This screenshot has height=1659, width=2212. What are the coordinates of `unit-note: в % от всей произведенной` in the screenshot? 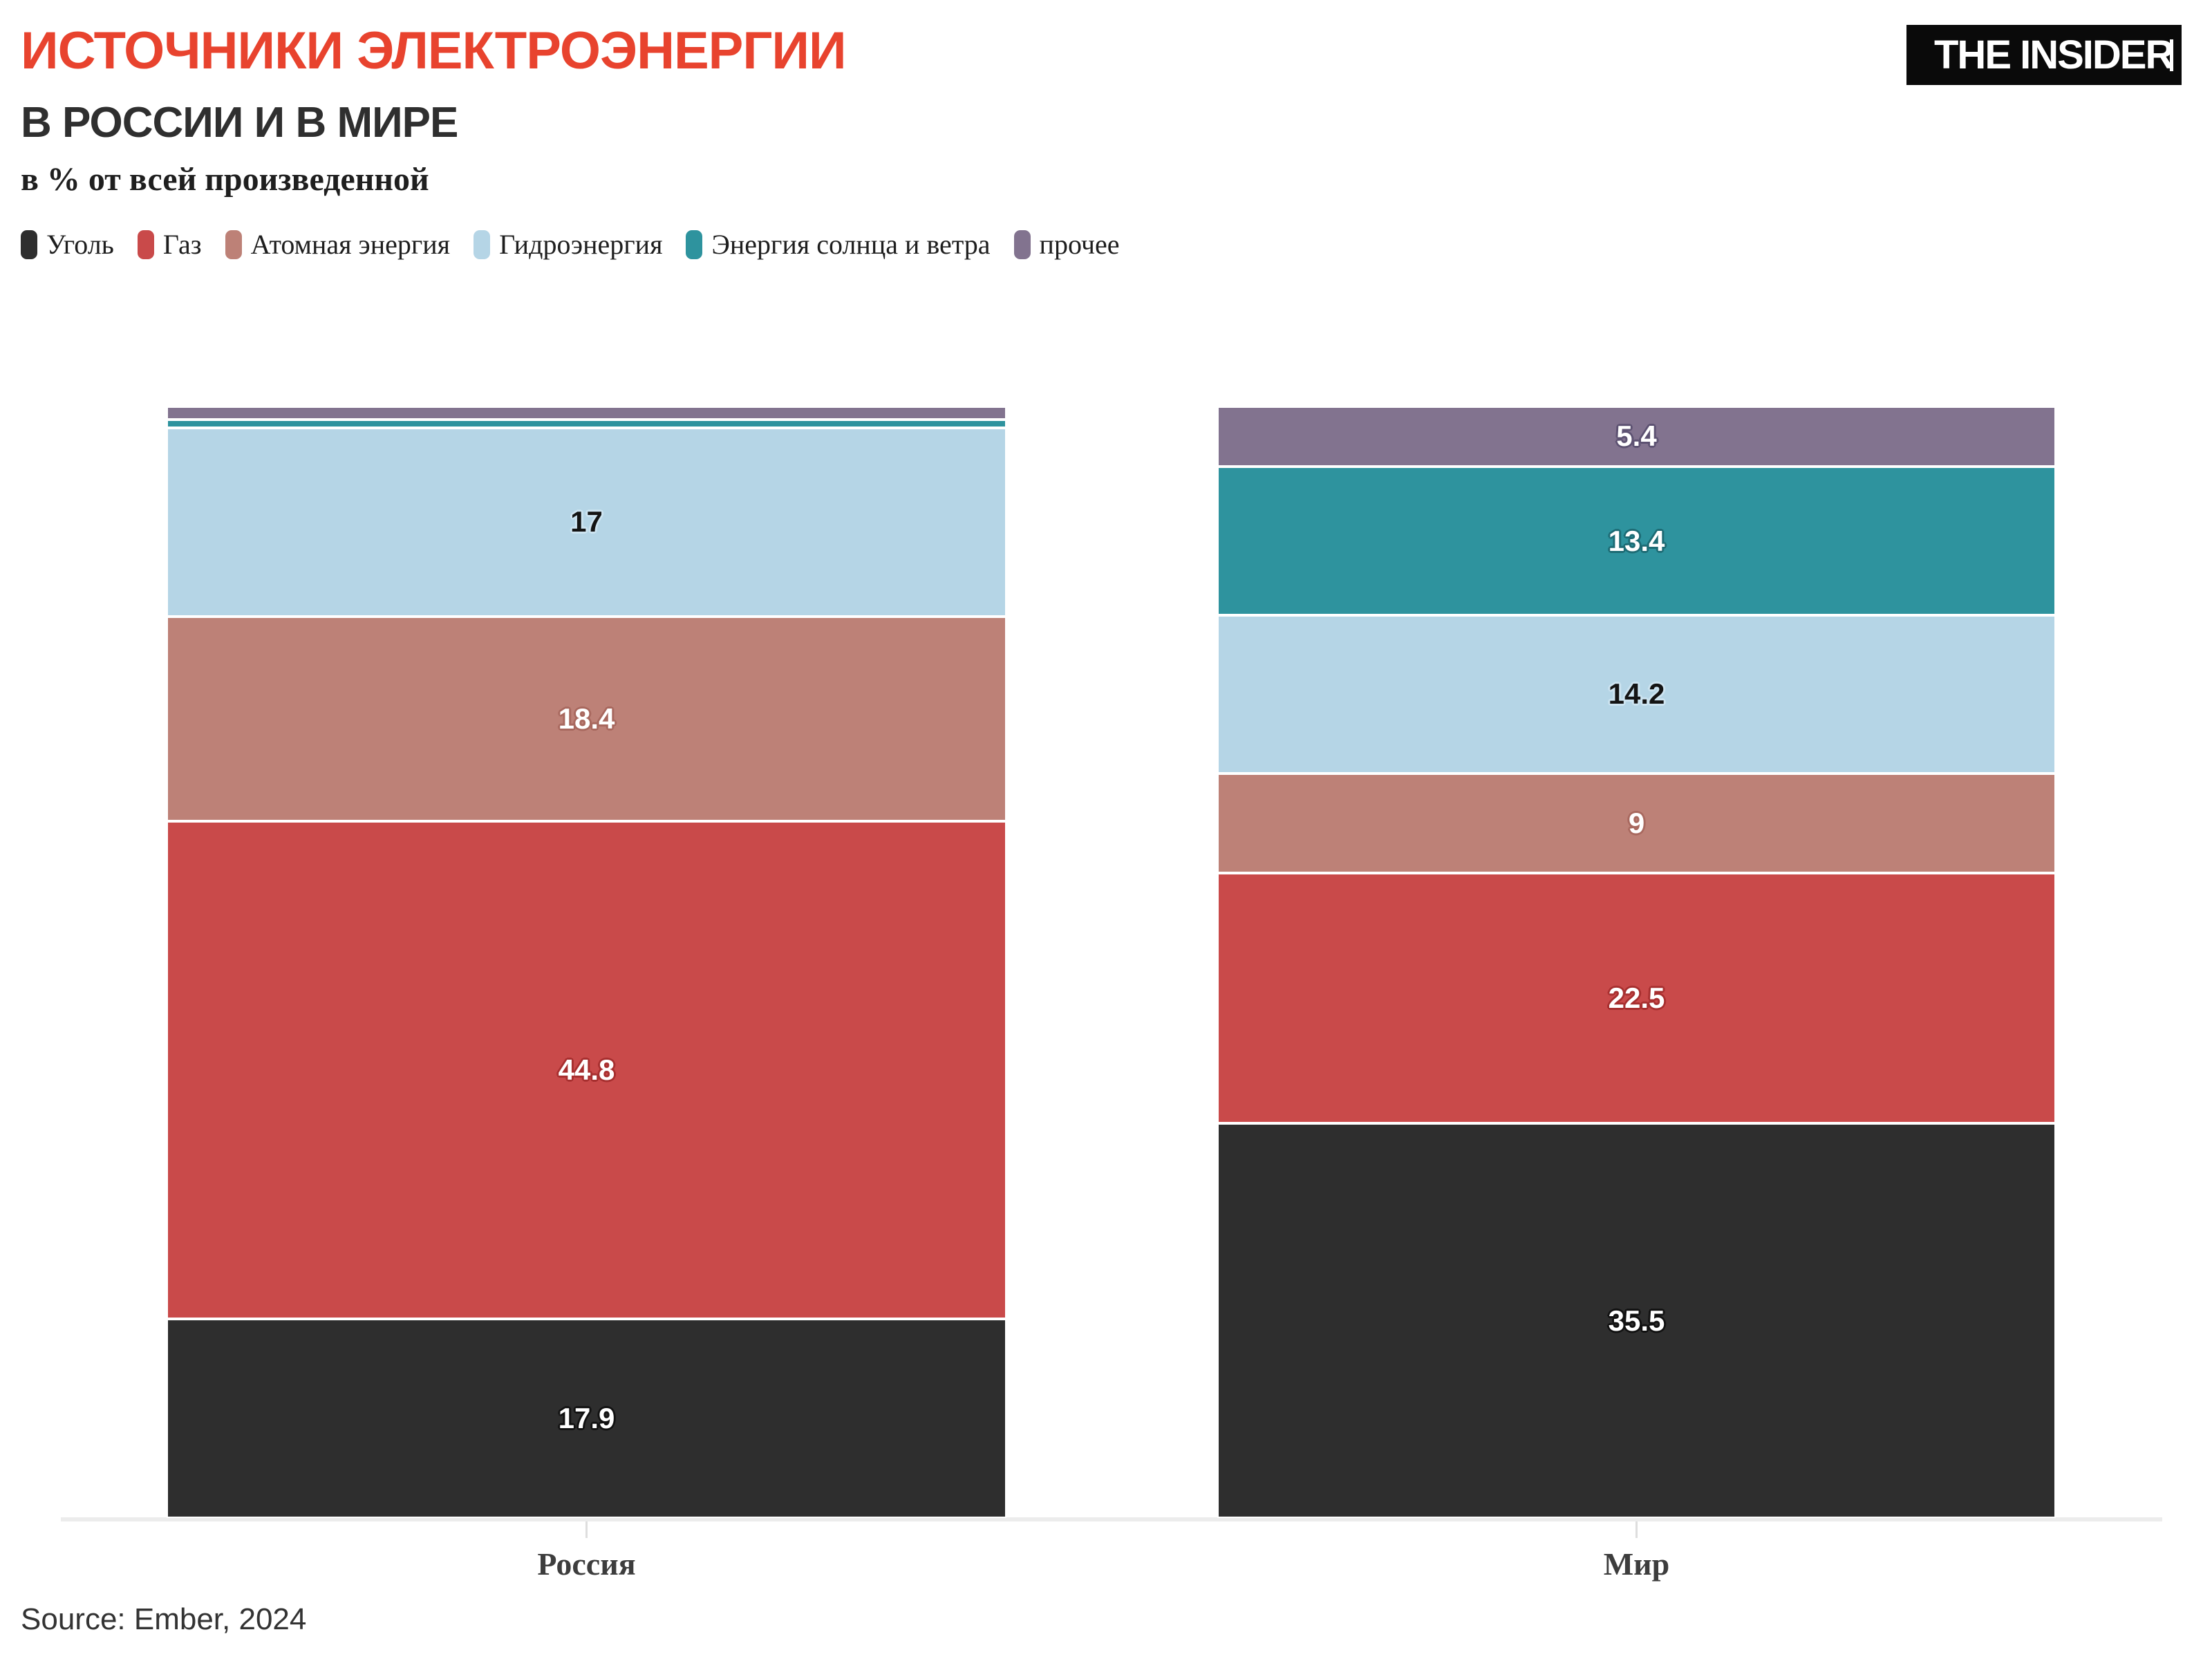 It's located at (225, 180).